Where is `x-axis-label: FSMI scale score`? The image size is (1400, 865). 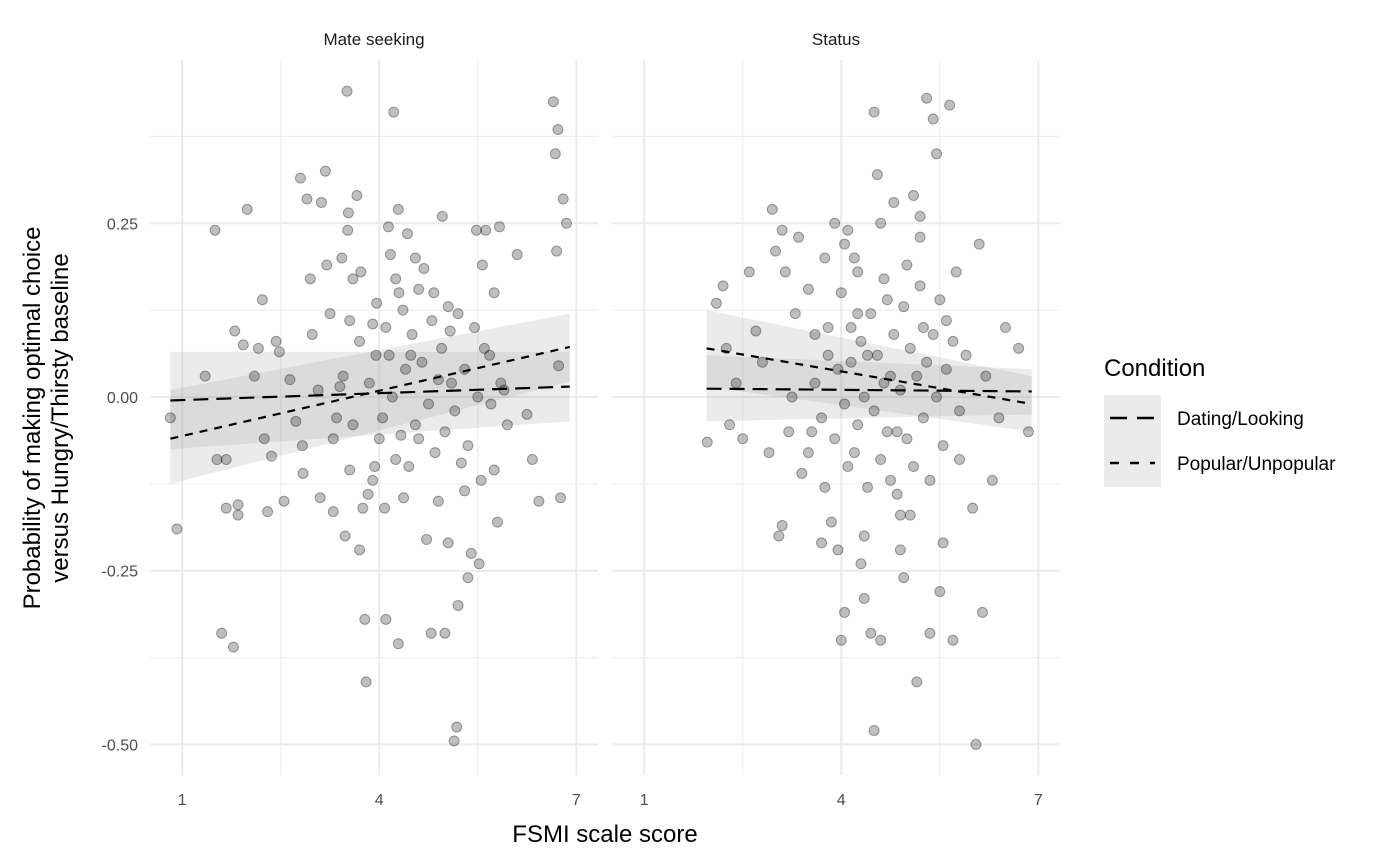
x-axis-label: FSMI scale score is located at coordinates (604, 834).